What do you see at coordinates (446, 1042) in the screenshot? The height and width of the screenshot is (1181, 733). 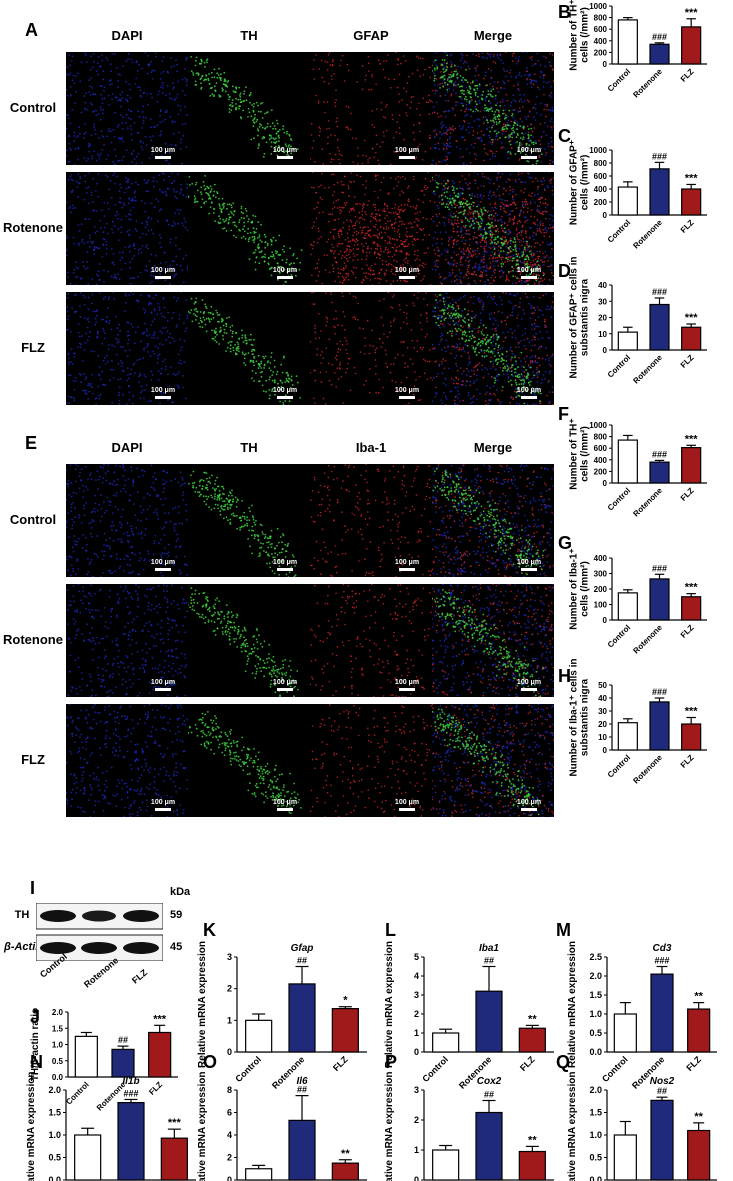 I see `chart-l-bar-control` at bounding box center [446, 1042].